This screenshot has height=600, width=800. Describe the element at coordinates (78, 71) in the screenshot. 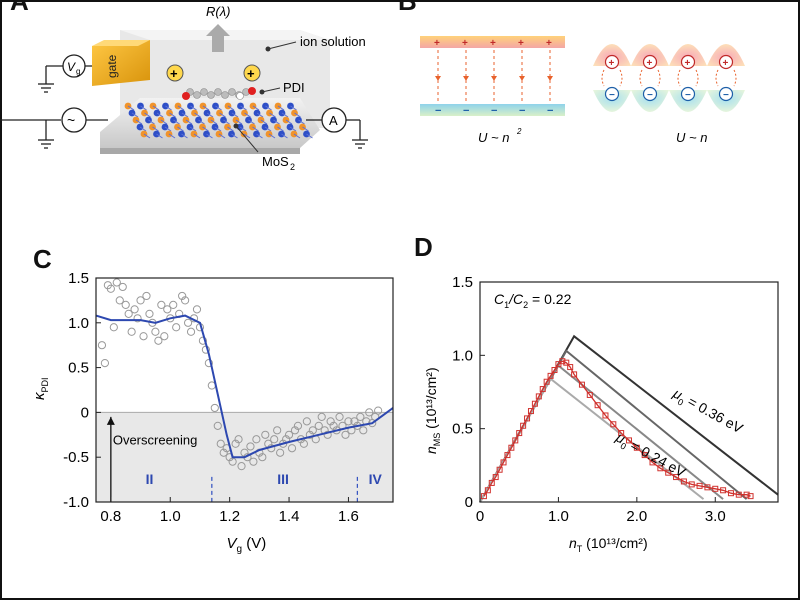

I see `vg-sub-label: g` at that location.